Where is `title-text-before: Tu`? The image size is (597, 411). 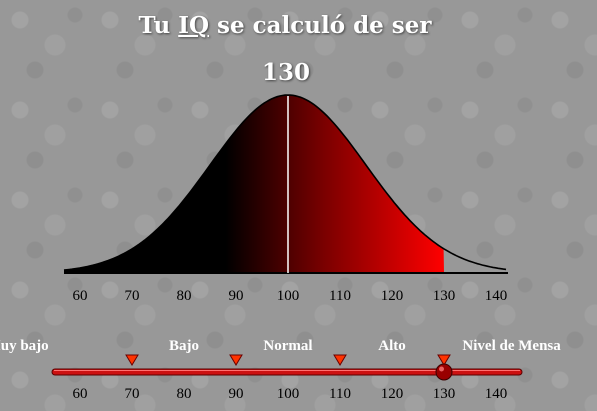
title-text-before: Tu is located at coordinates (158, 25).